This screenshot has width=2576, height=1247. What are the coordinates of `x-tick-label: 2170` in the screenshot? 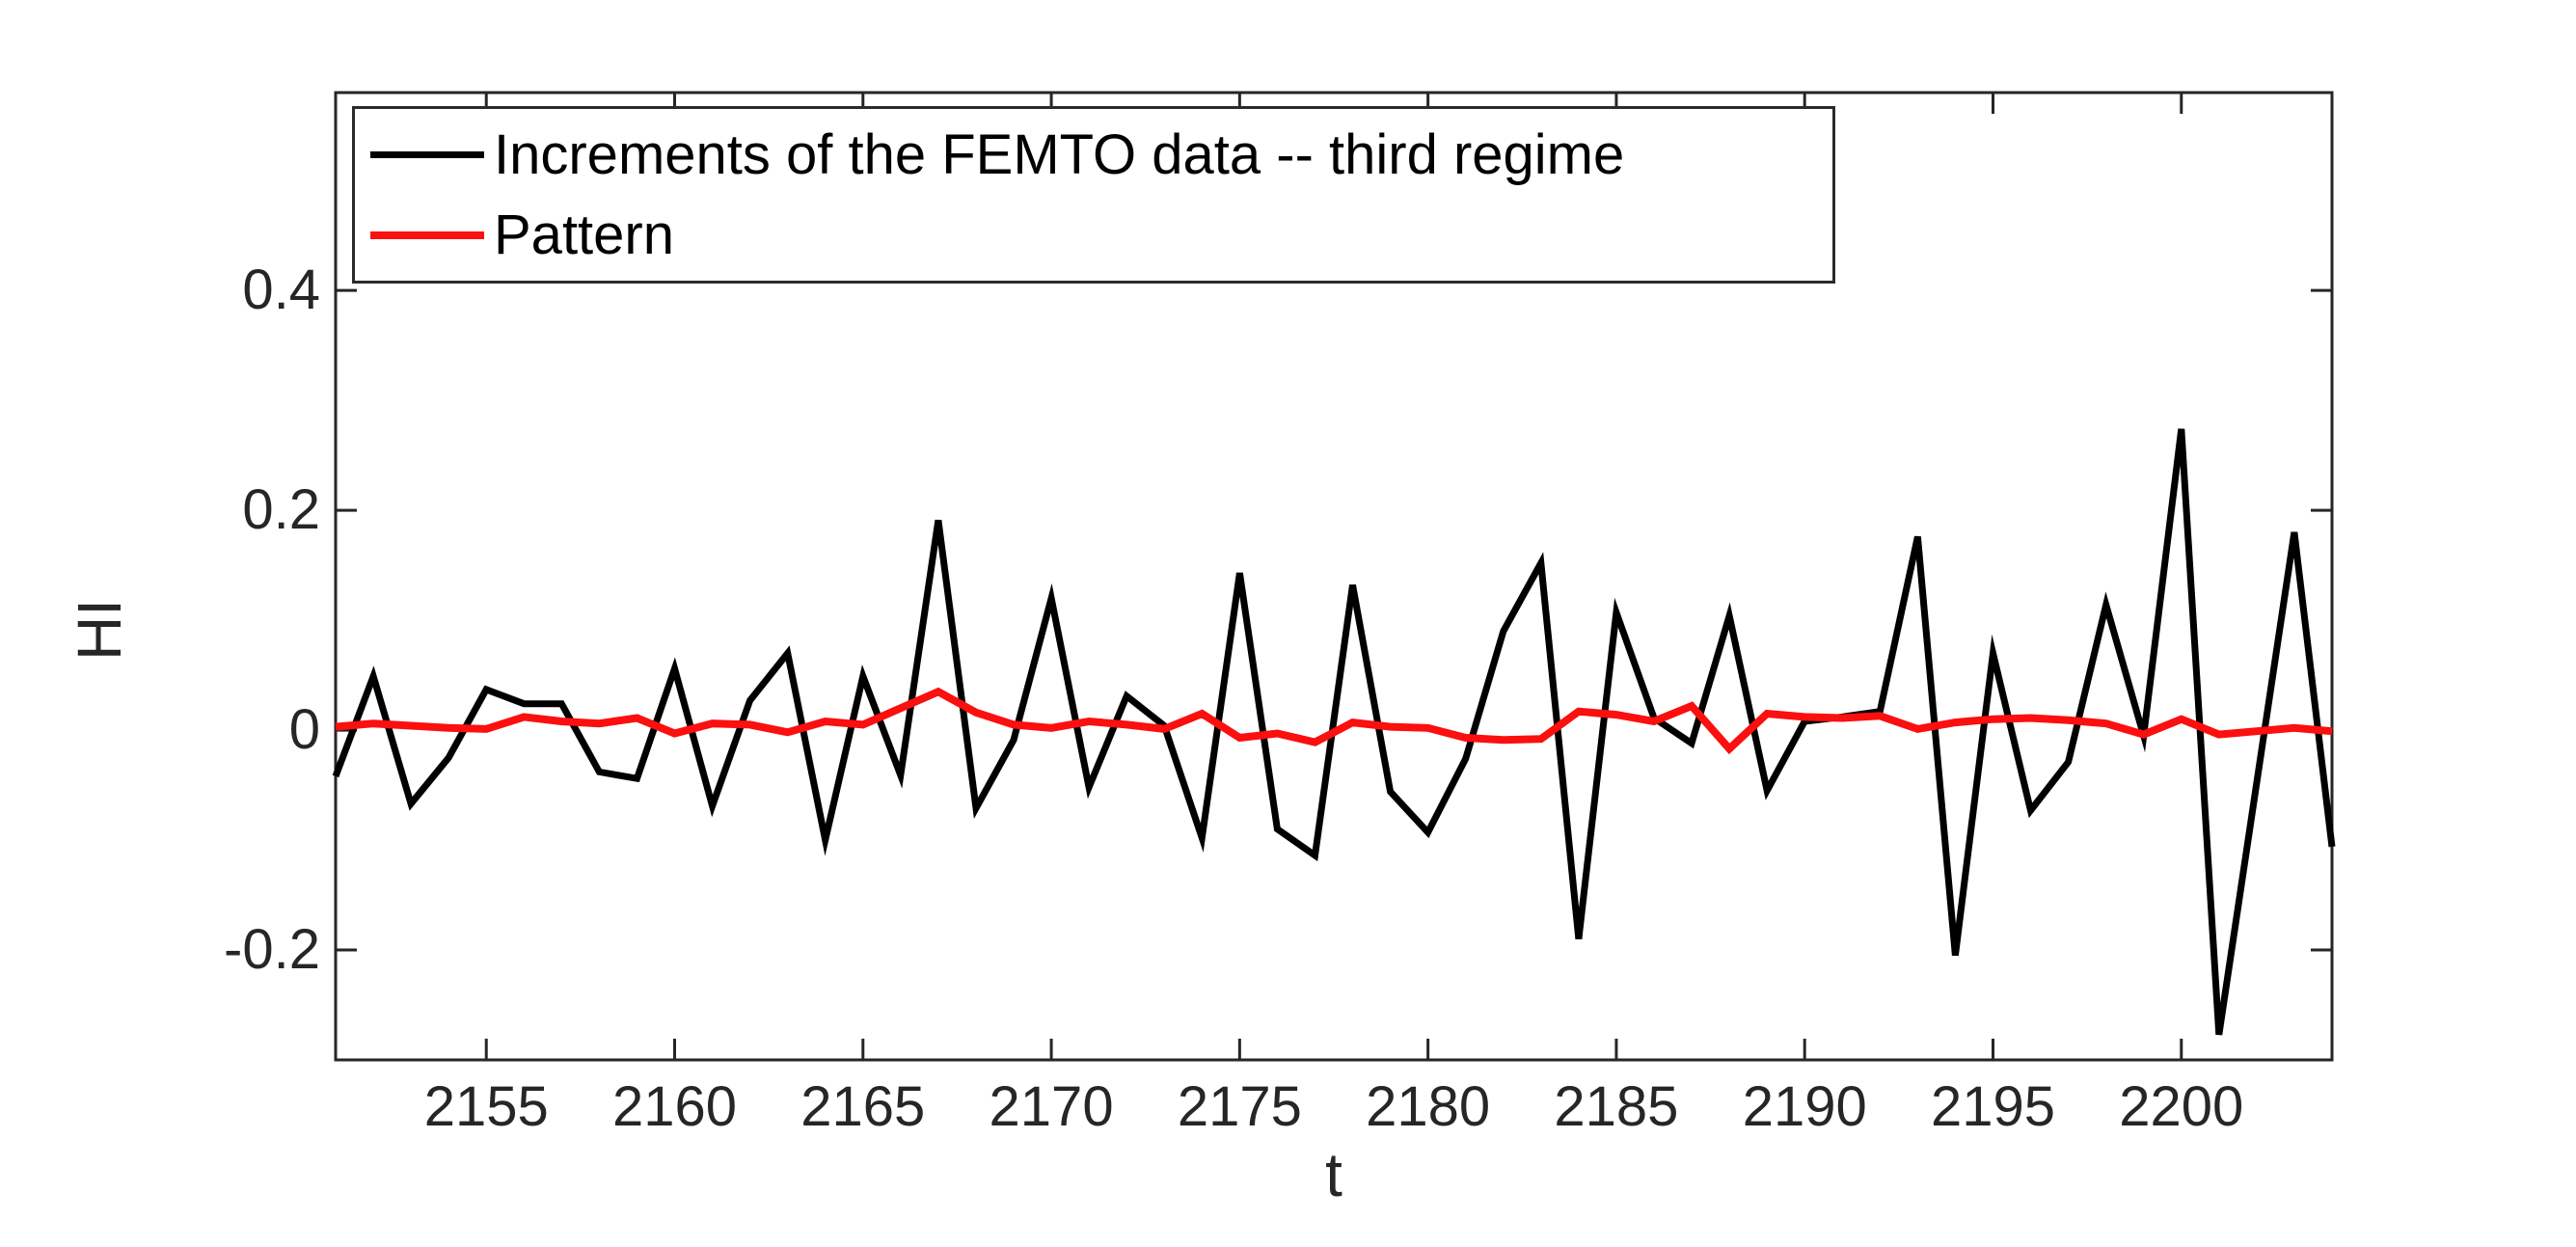 It's located at (1051, 1107).